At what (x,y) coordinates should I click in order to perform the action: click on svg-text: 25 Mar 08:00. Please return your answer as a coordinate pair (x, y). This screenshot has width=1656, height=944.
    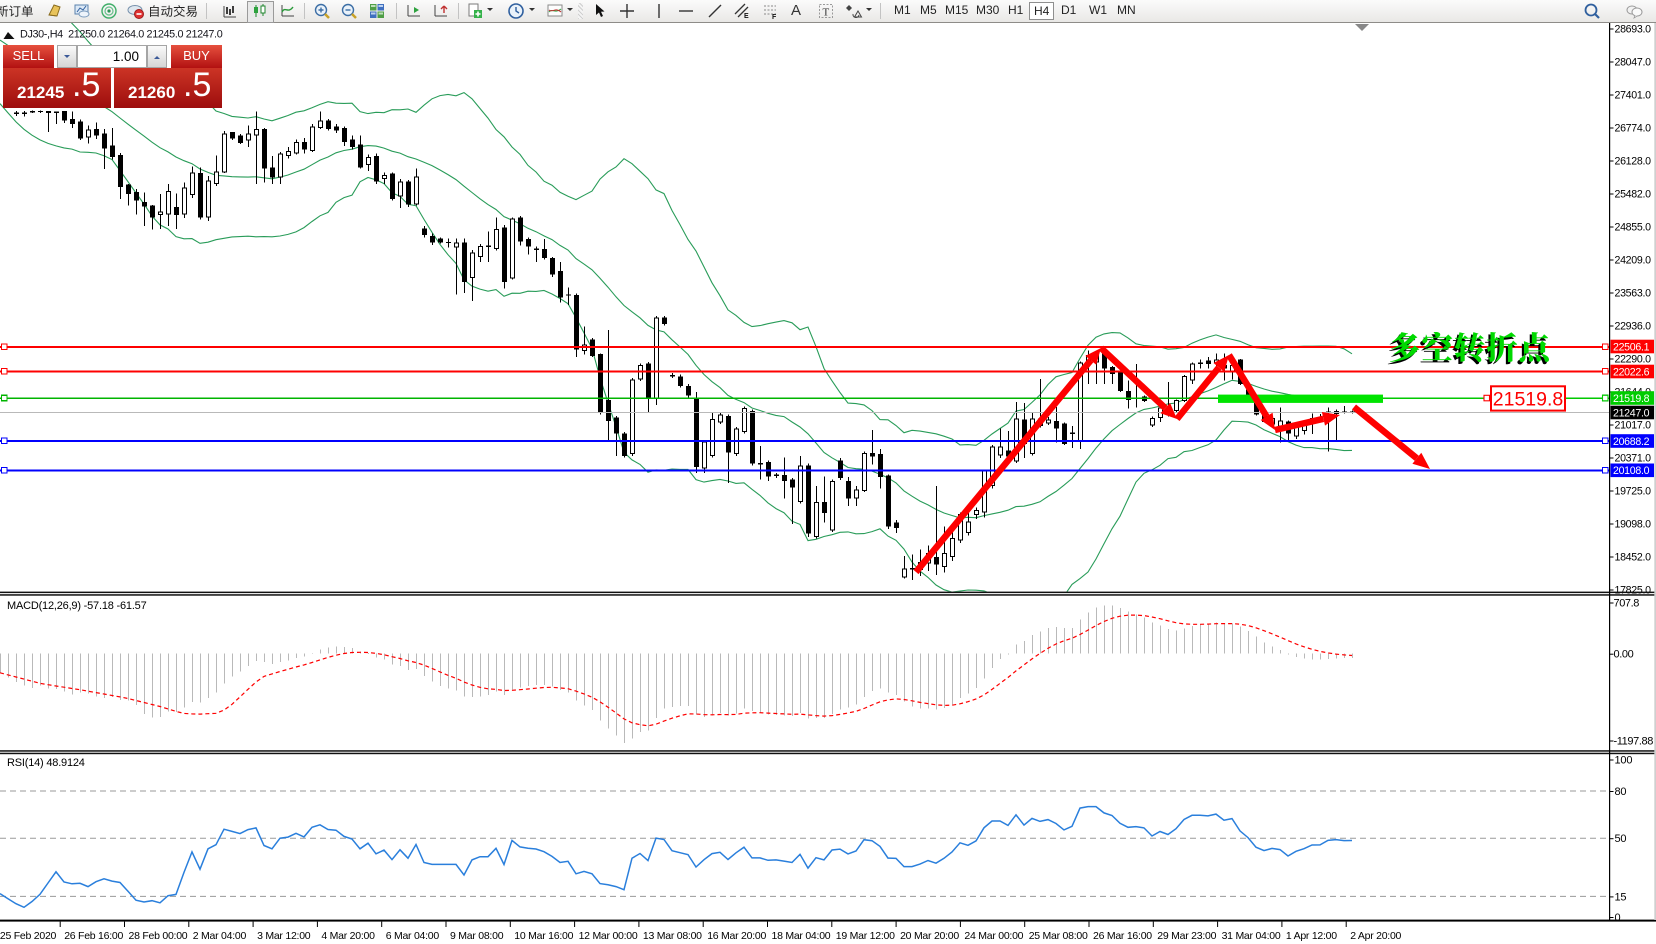
    Looking at the image, I should click on (1058, 936).